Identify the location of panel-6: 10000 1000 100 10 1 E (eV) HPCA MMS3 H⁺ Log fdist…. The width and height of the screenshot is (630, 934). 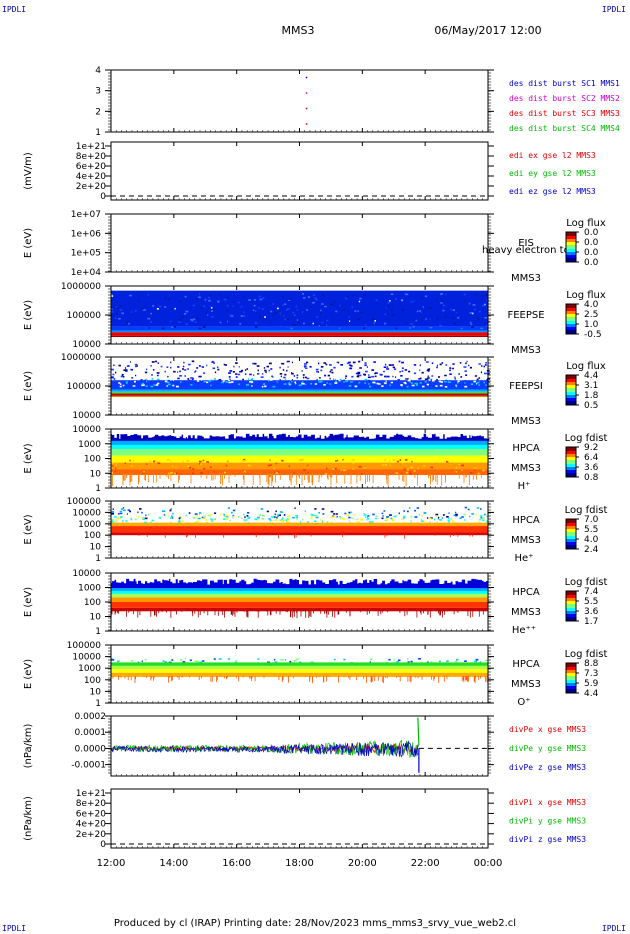
(315, 459).